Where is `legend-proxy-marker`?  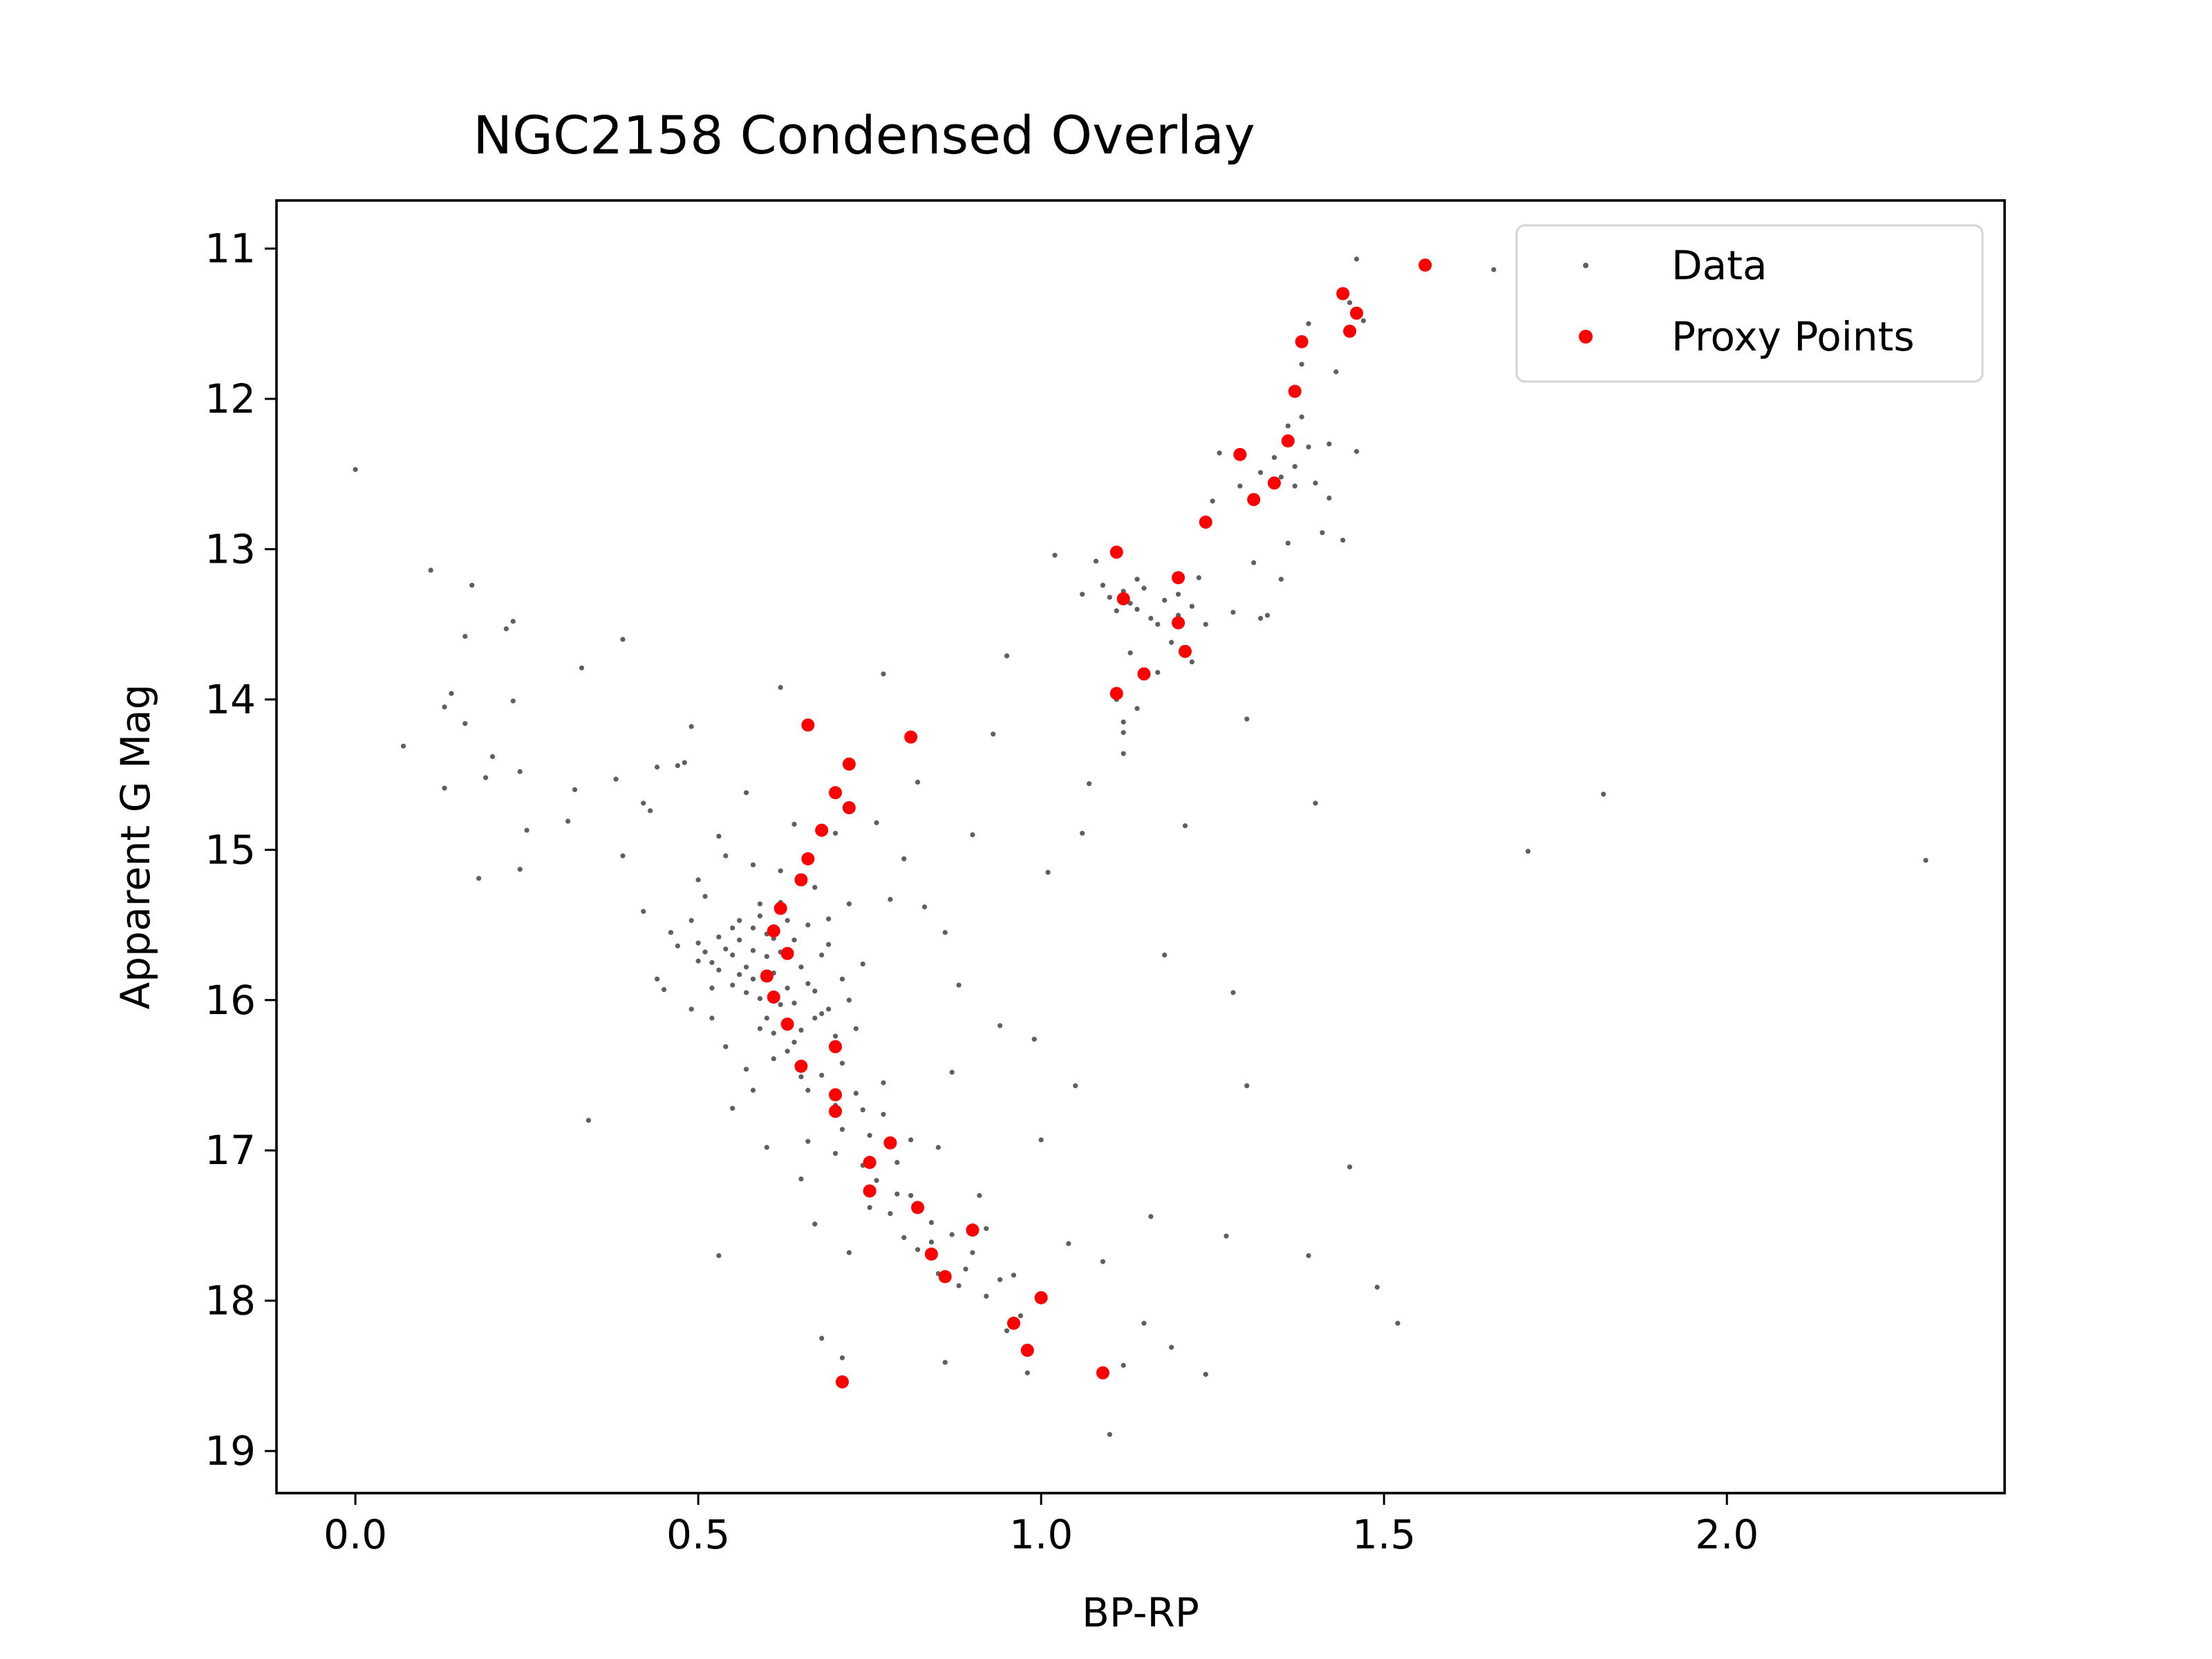 legend-proxy-marker is located at coordinates (1586, 337).